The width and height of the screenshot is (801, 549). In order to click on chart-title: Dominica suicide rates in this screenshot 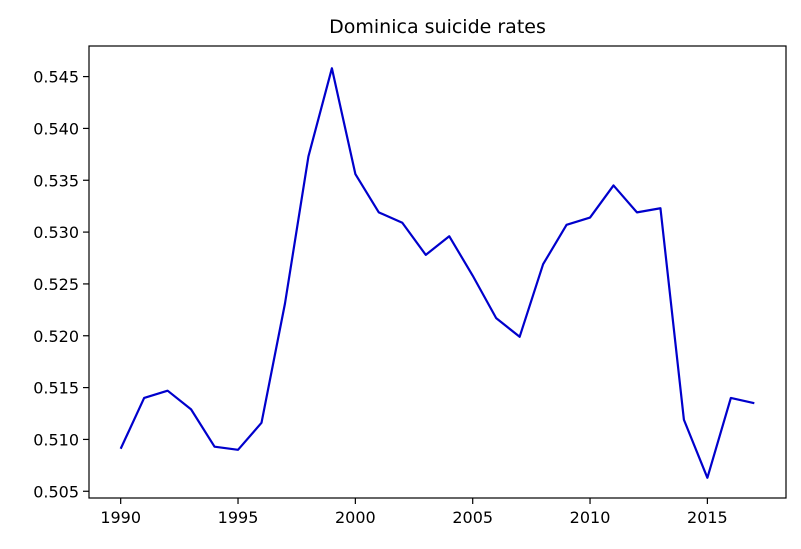, I will do `click(437, 27)`.